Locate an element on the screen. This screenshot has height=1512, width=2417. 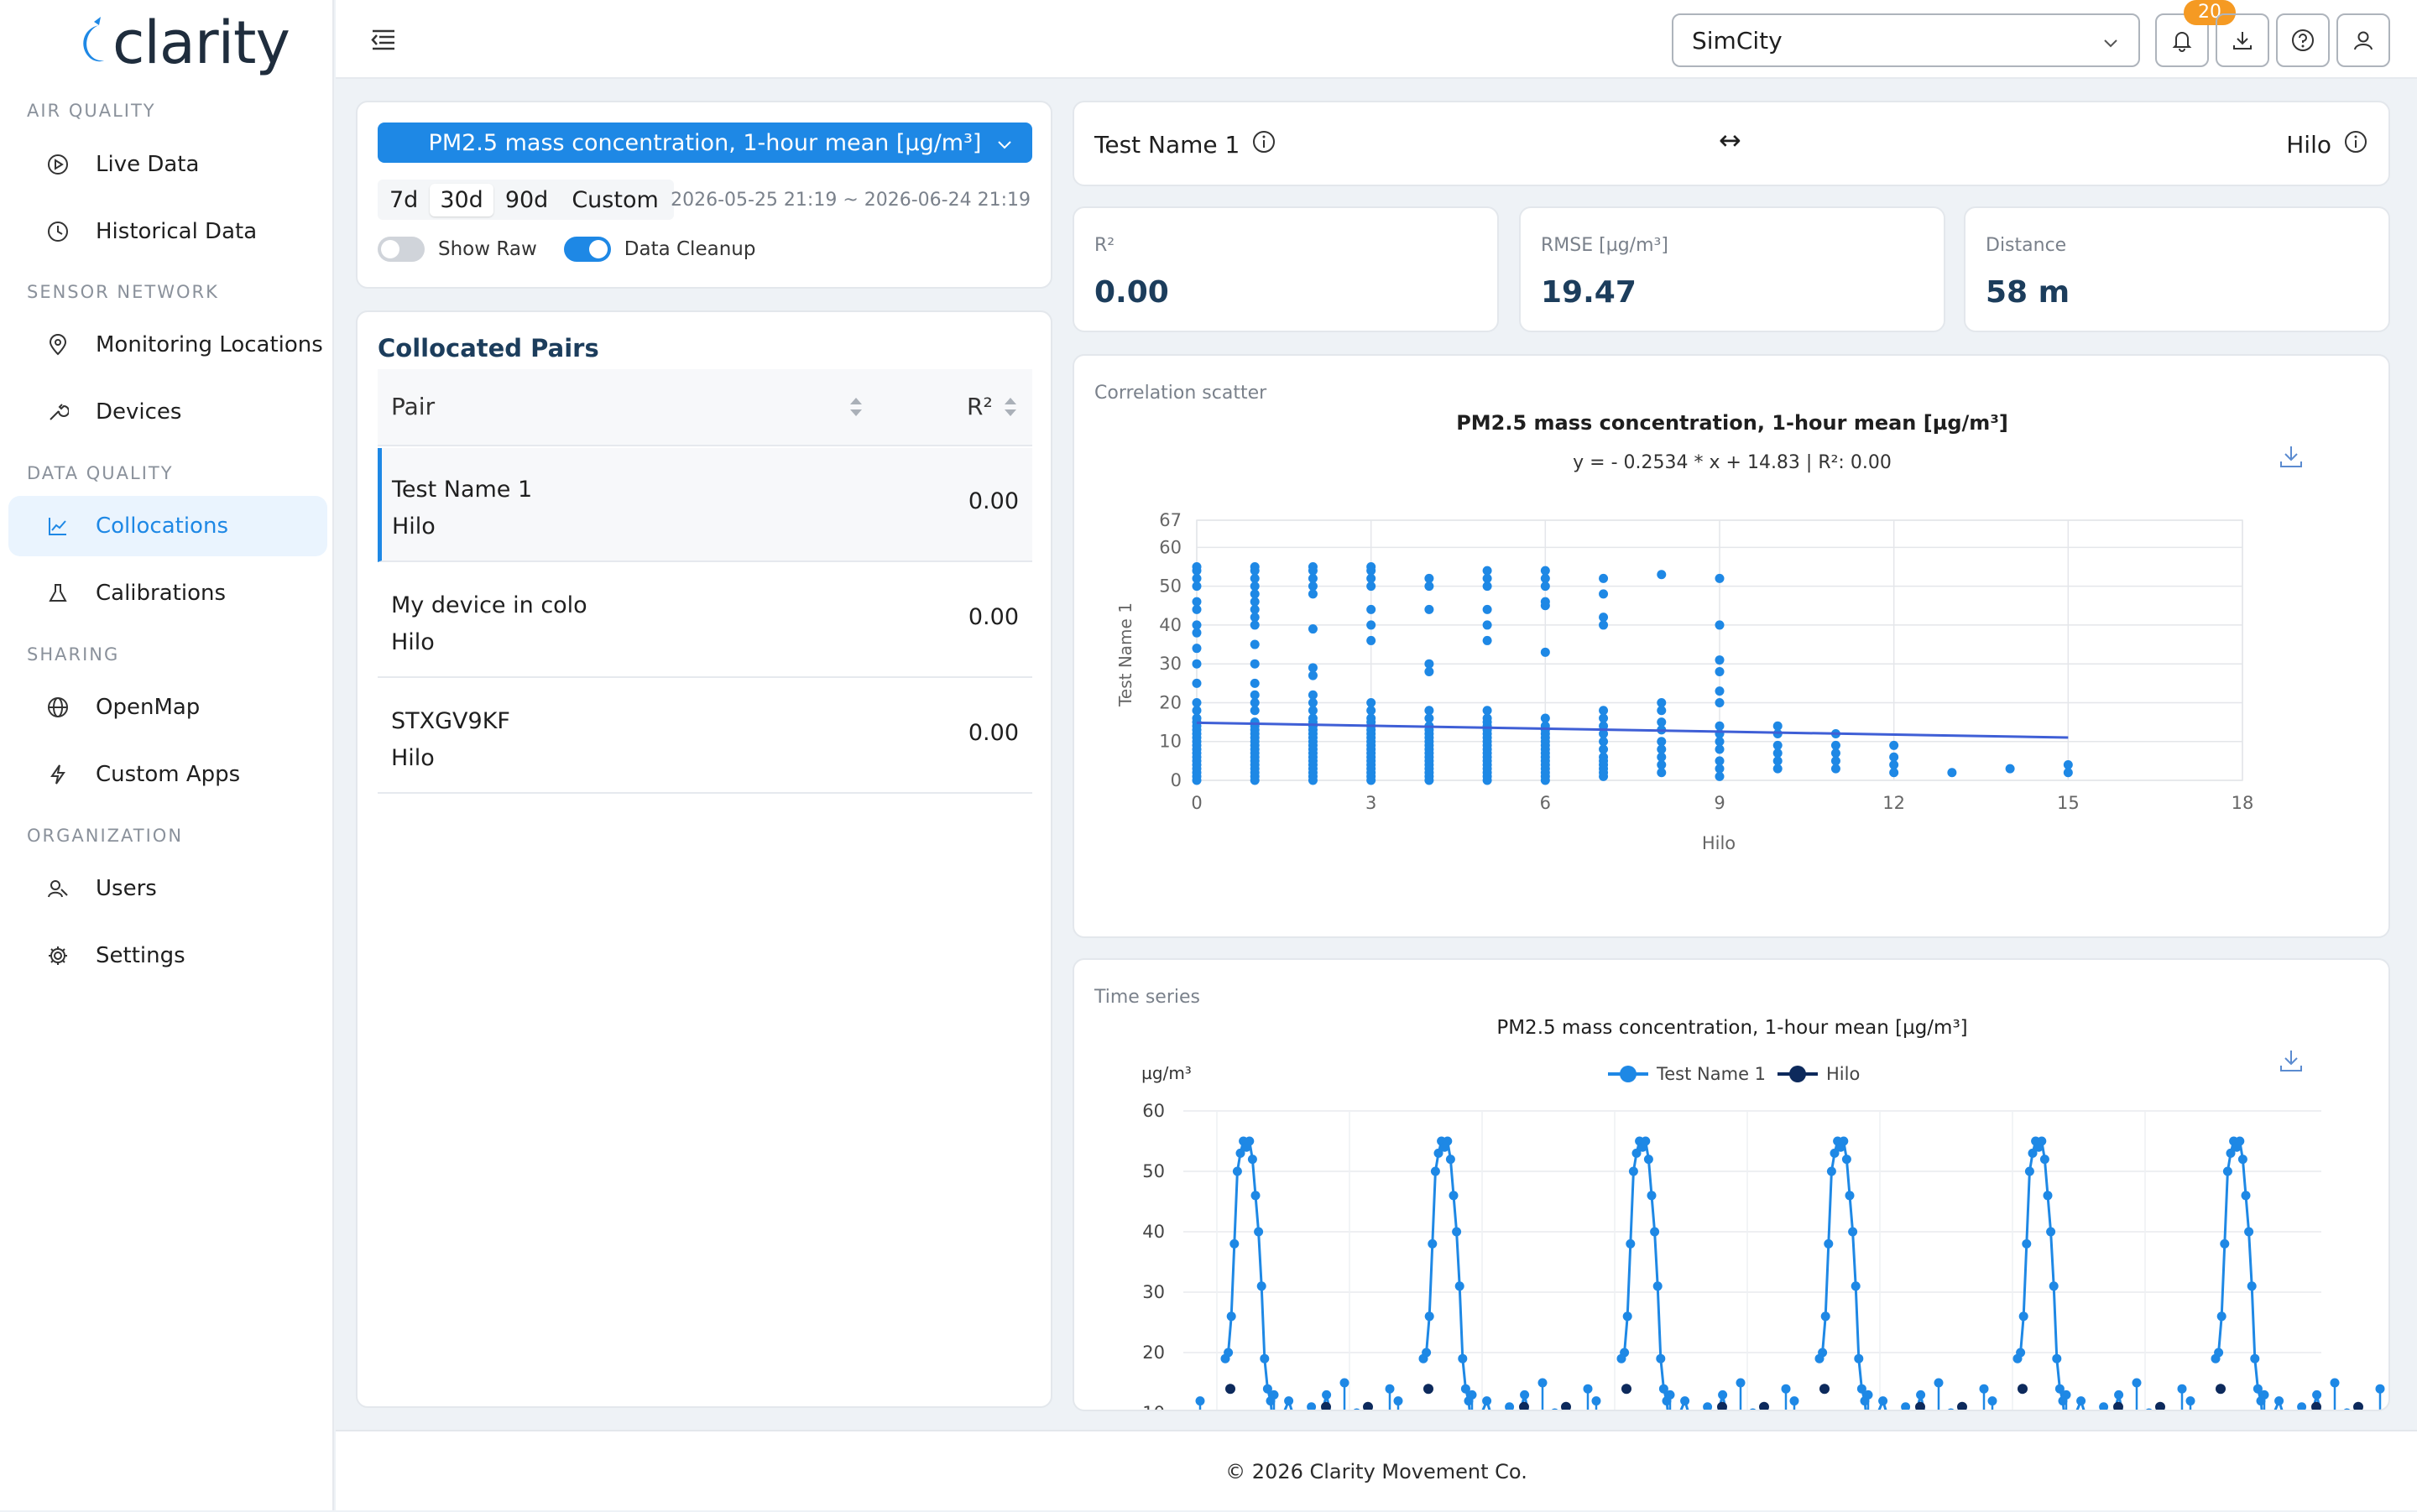
data-cleanup-toggle is located at coordinates (587, 250).